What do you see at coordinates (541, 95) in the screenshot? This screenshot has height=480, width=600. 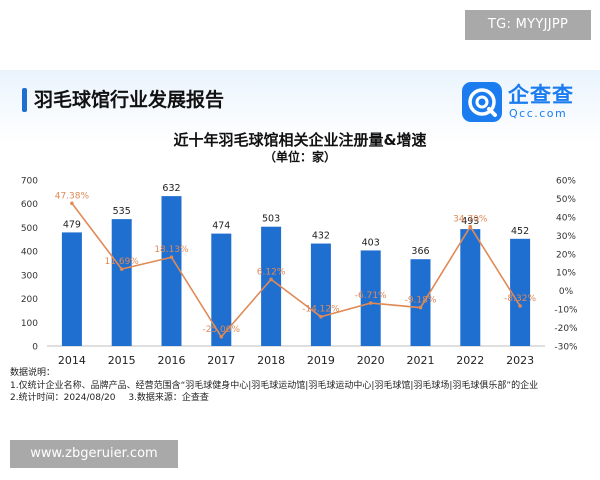 I see `qcc-logo-name: 企查查` at bounding box center [541, 95].